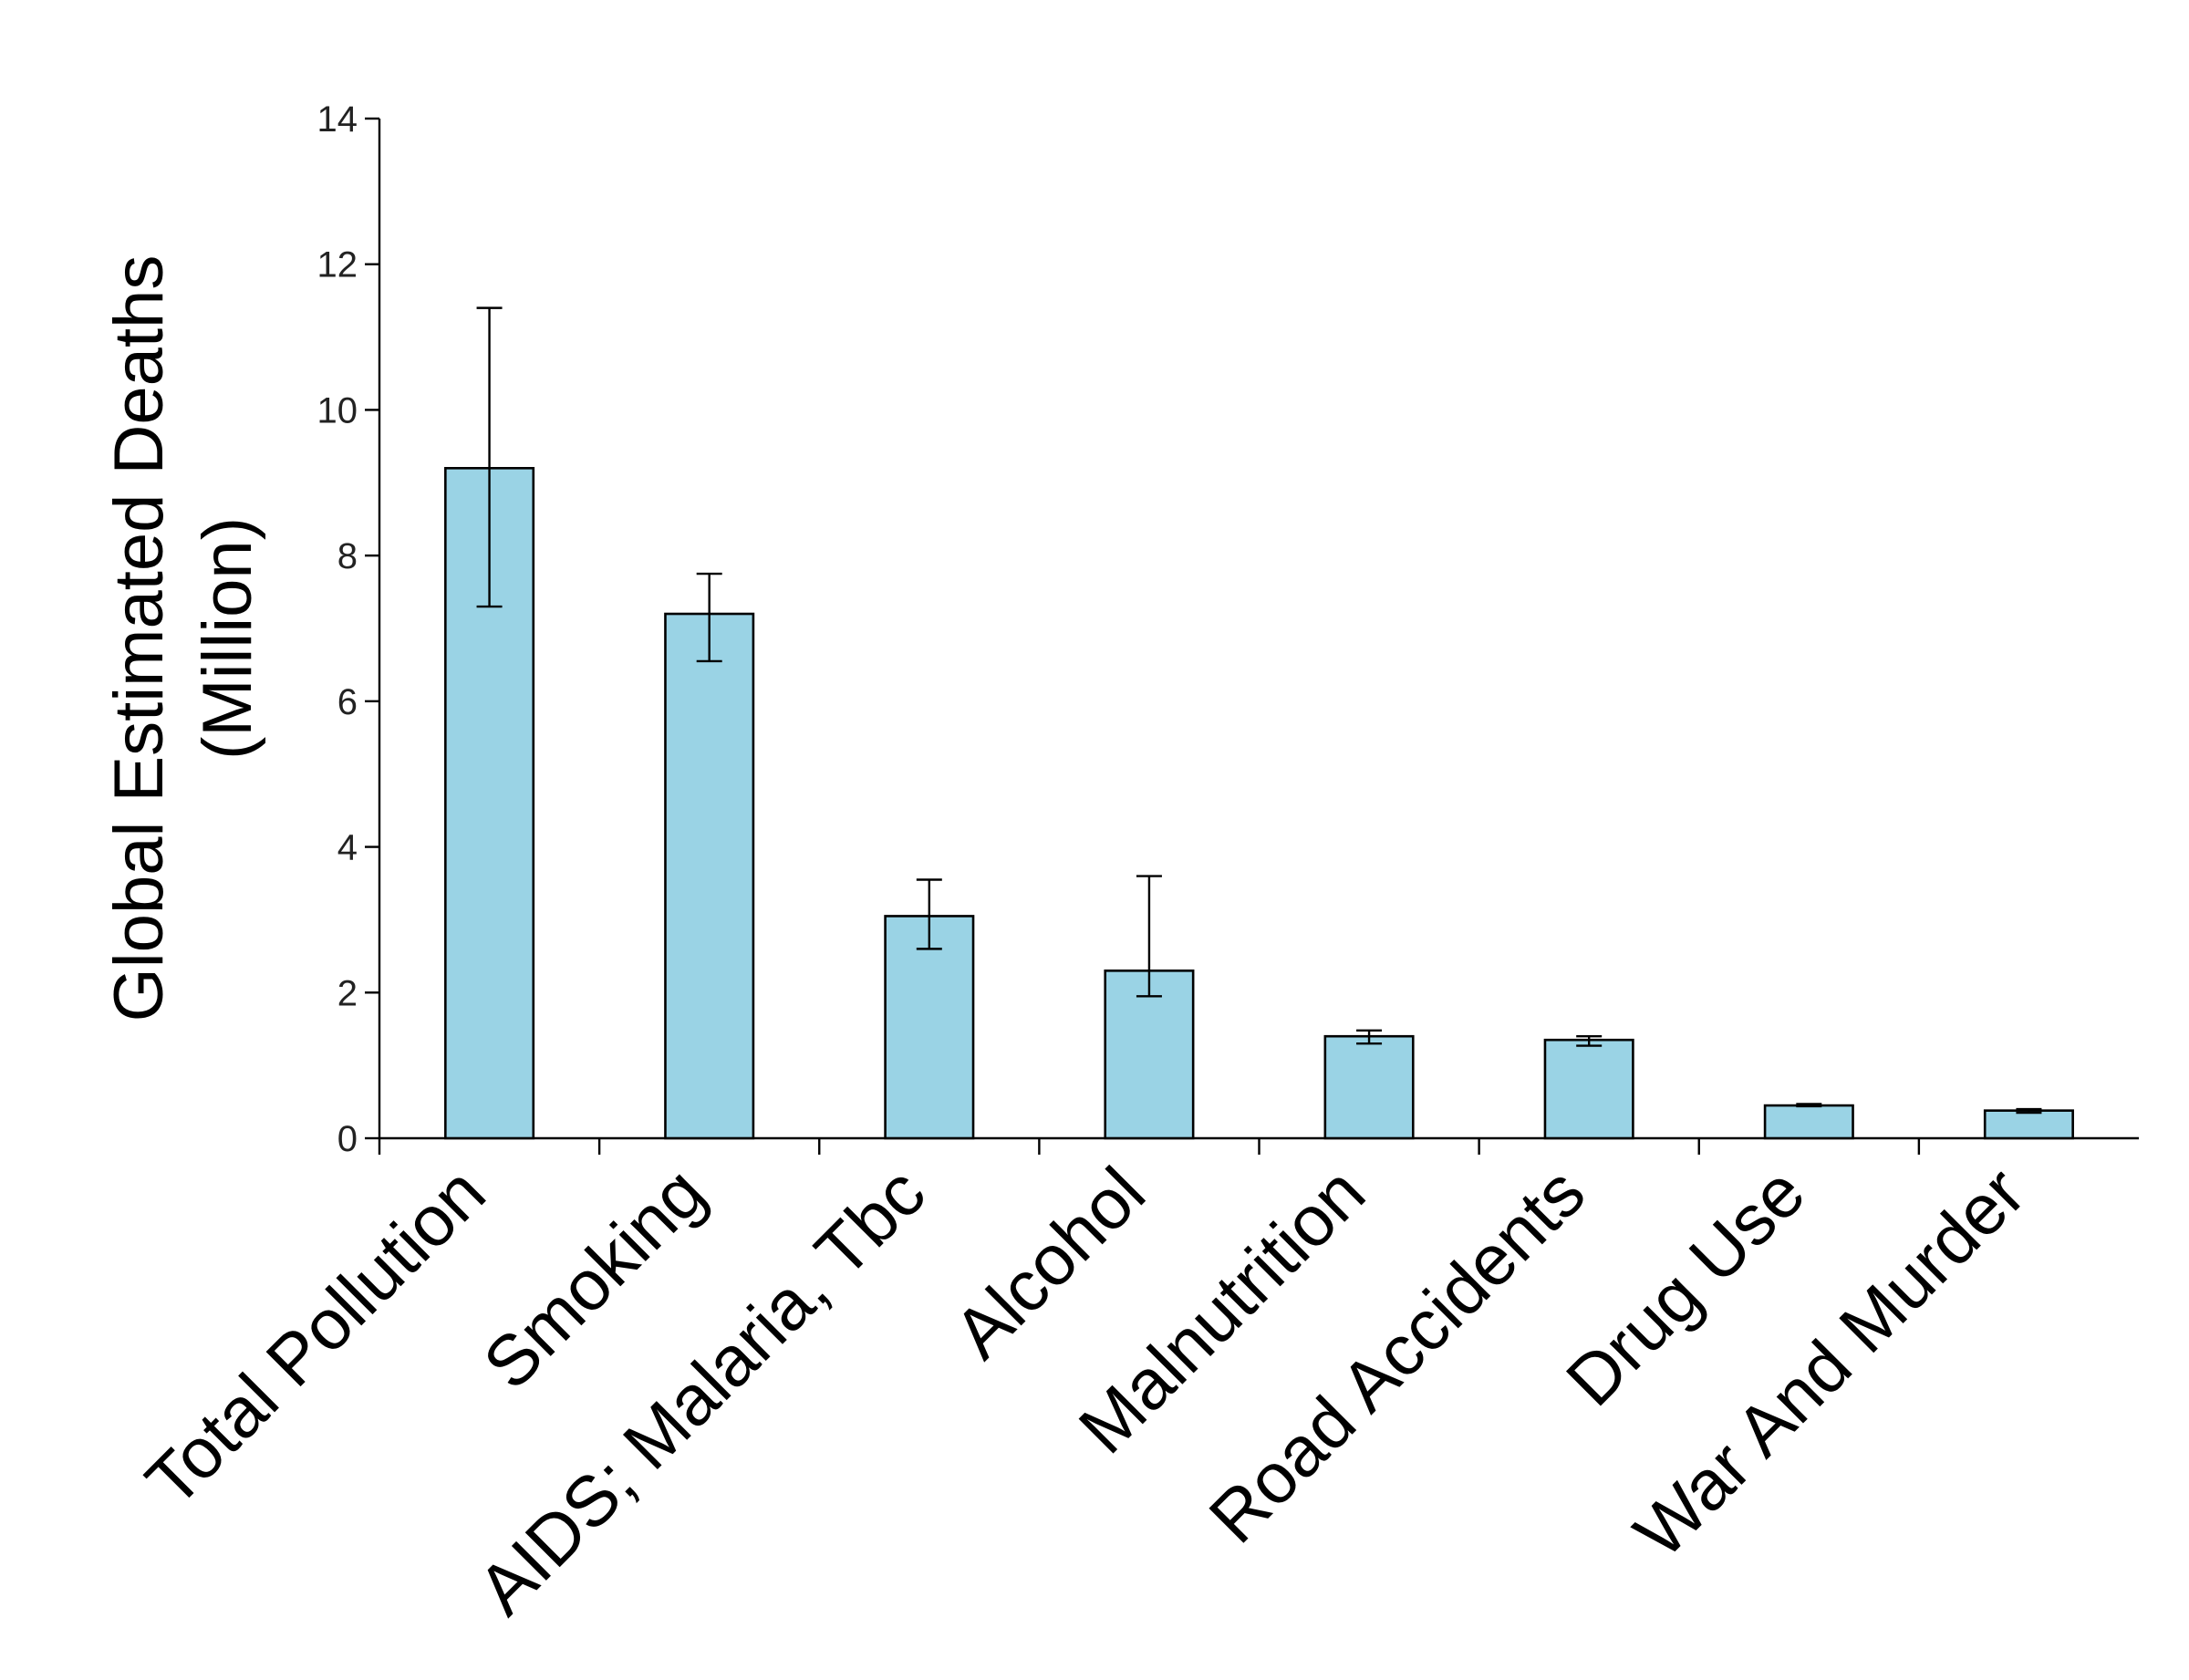 This screenshot has height=1680, width=2189. I want to click on x-tick-label: War And Murder, so click(1829, 1362).